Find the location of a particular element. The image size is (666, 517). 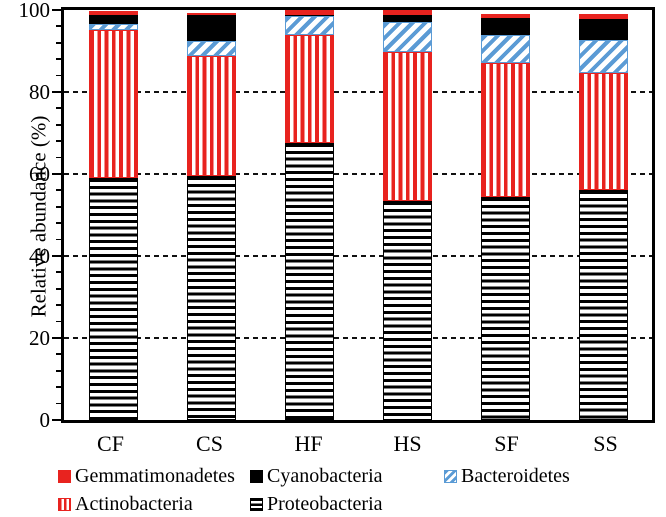

bar-HF is located at coordinates (309, 215).